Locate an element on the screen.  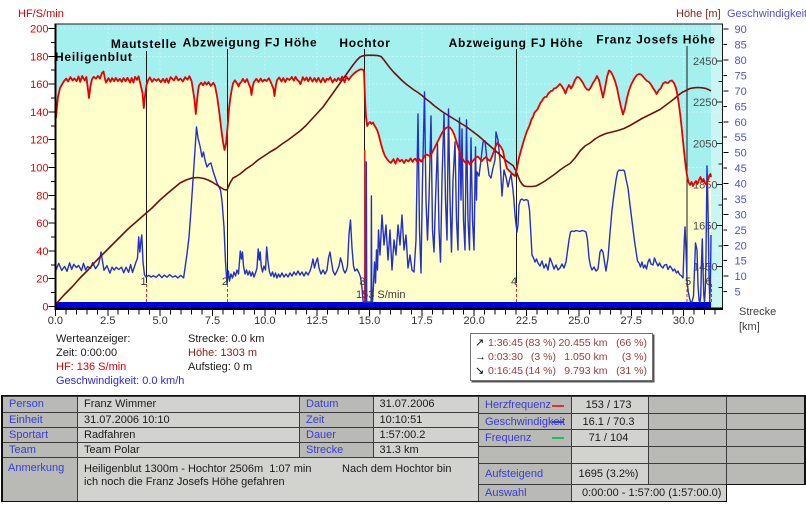
svg-text: 180 is located at coordinates (39, 57).